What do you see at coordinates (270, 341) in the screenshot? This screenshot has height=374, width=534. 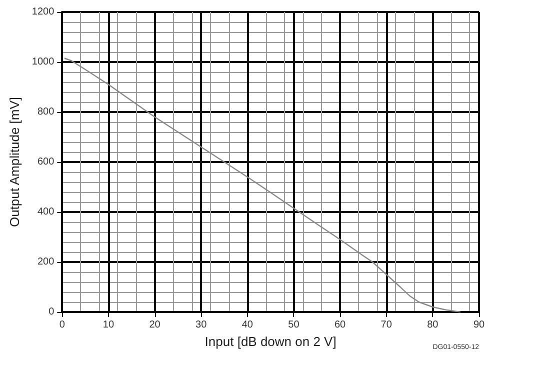 I see `x-axis-title: Input [dB down on 2 V]` at bounding box center [270, 341].